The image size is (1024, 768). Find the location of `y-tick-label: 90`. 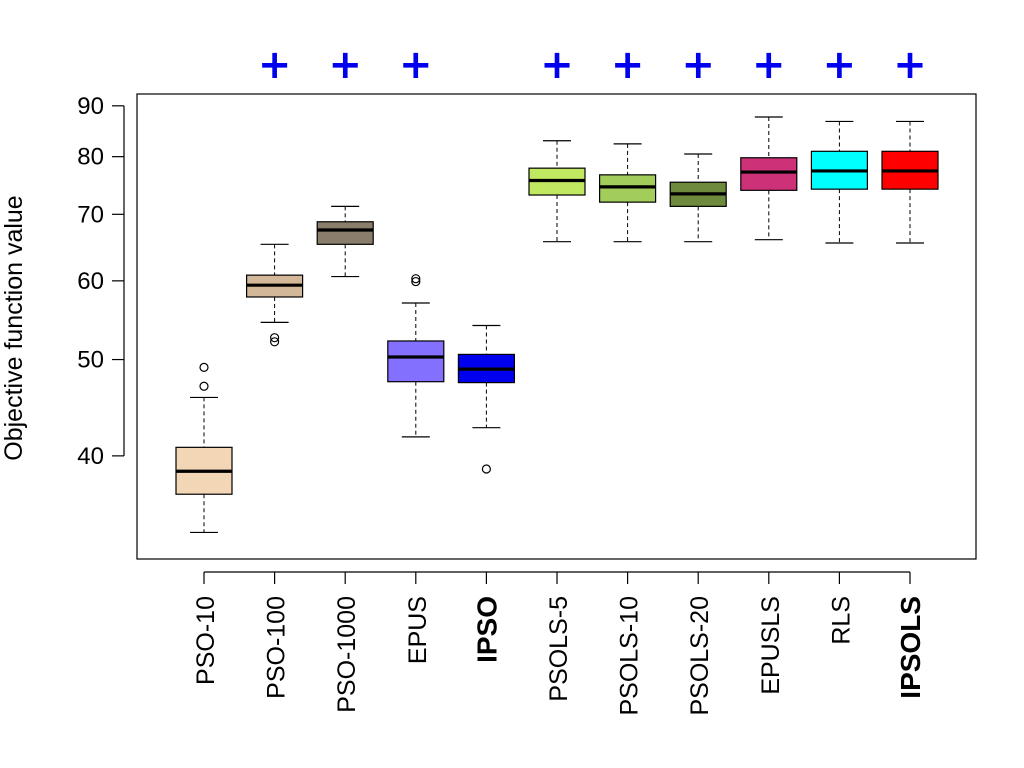

y-tick-label: 90 is located at coordinates (90, 106).